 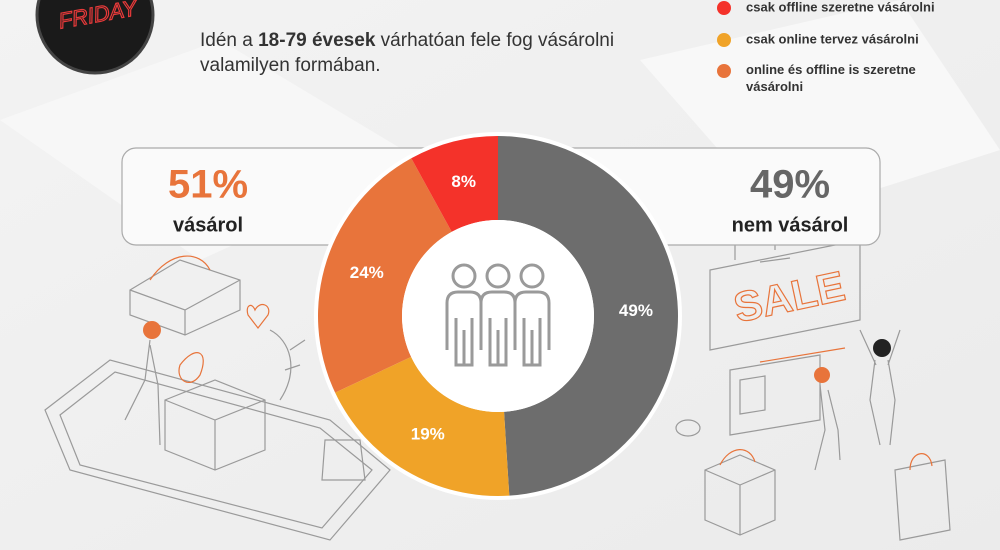 I want to click on callout-value: 51%, so click(x=208, y=185).